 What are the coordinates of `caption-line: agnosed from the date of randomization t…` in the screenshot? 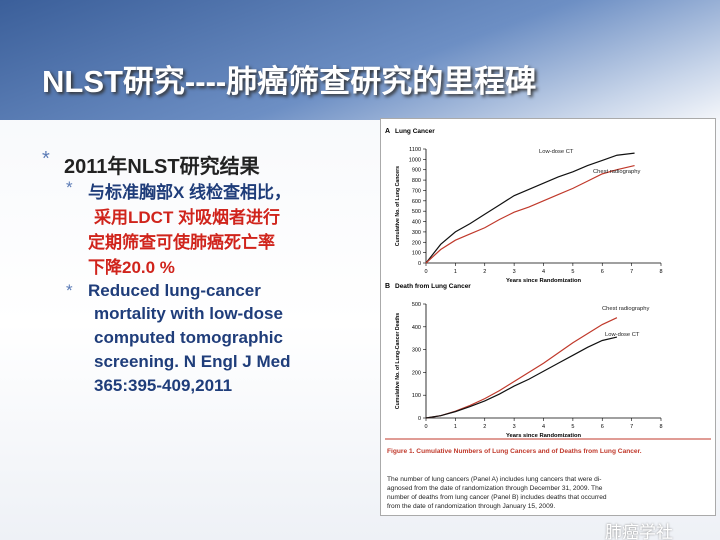 It's located at (495, 488).